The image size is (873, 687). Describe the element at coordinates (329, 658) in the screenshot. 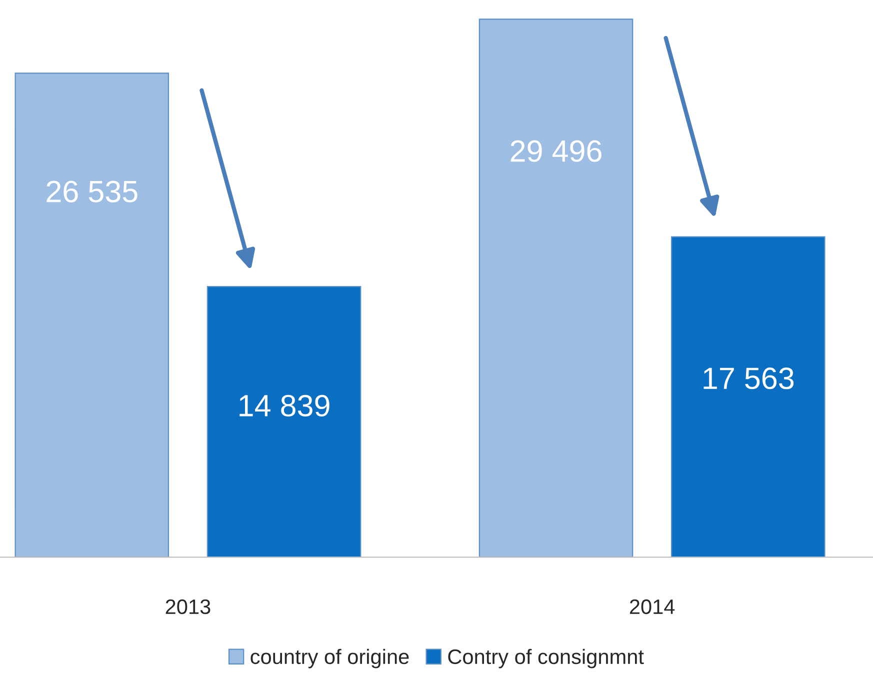

I see `legend-label: country of origine` at that location.